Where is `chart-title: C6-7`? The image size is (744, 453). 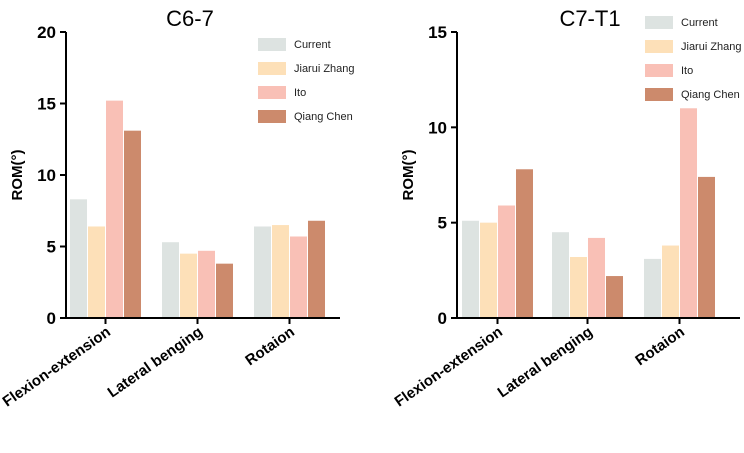 chart-title: C6-7 is located at coordinates (190, 18).